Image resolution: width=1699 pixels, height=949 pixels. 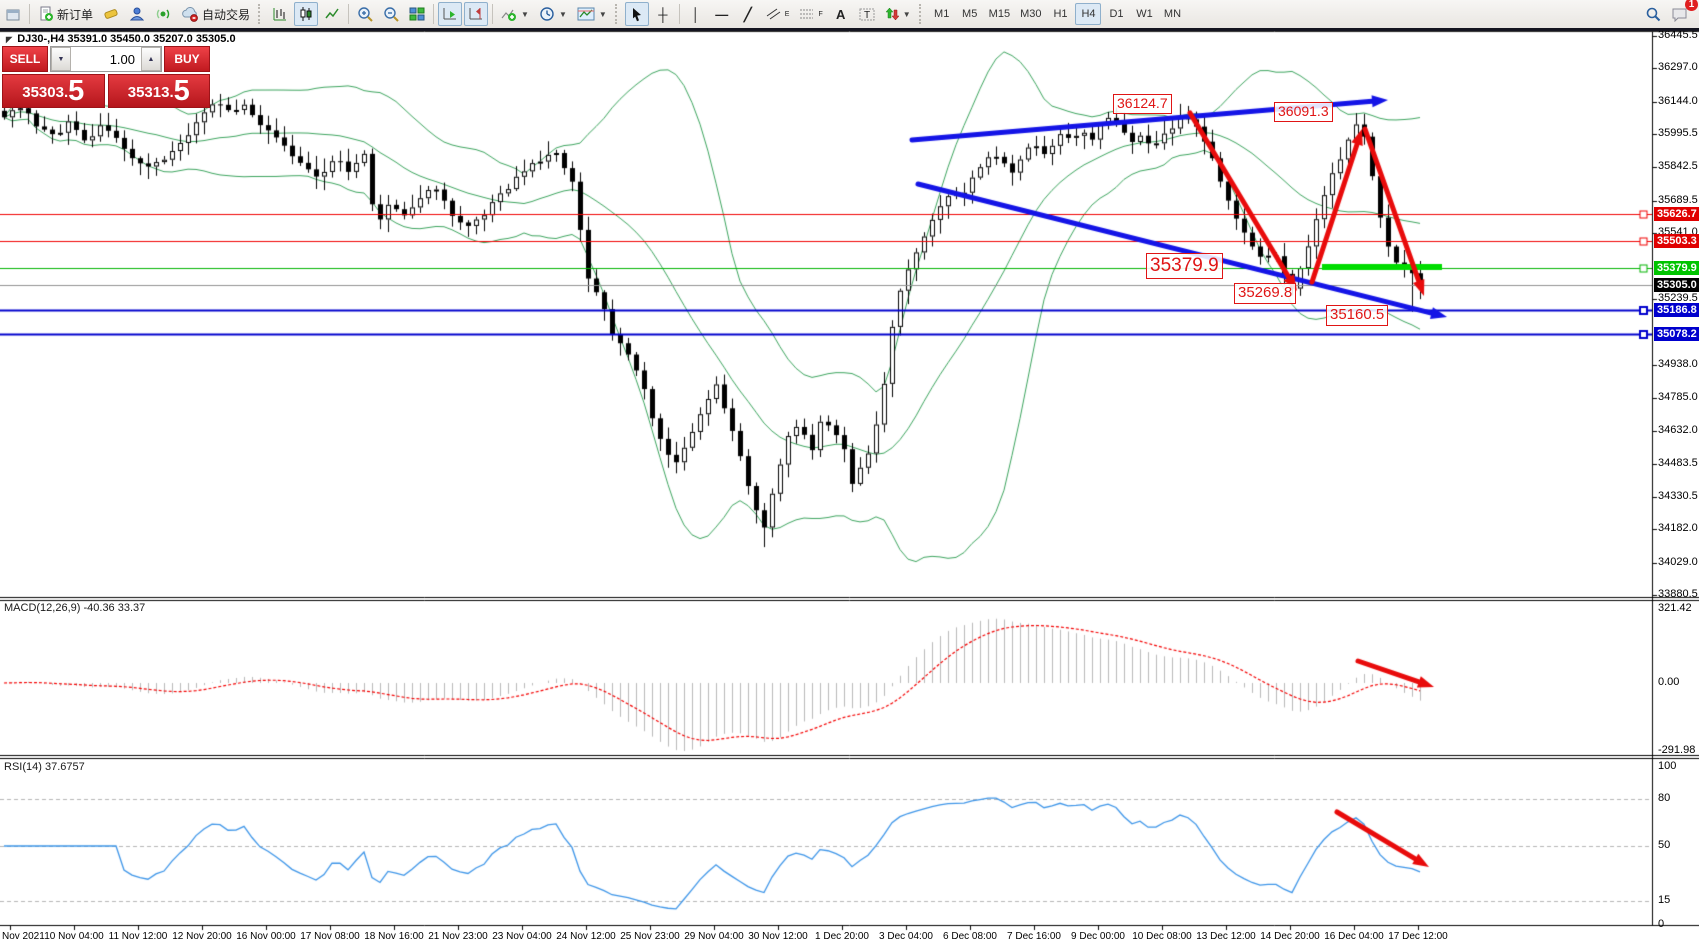 What do you see at coordinates (636, 14) in the screenshot?
I see `cursor-button` at bounding box center [636, 14].